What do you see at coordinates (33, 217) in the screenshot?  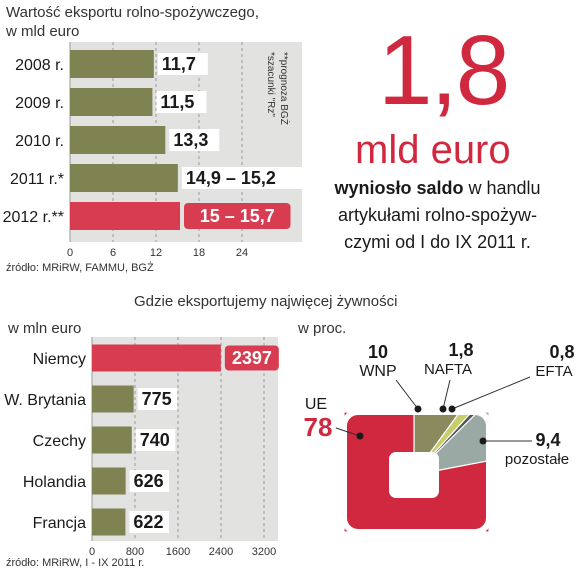 I see `category-label: 2012 r.**` at bounding box center [33, 217].